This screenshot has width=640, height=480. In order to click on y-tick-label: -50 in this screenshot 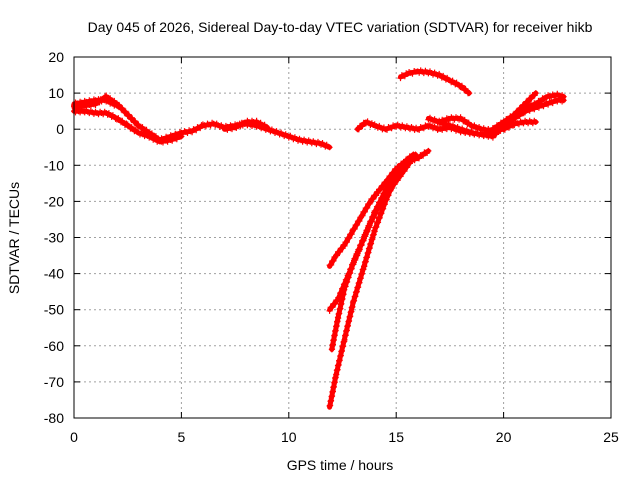, I will do `click(54, 310)`.